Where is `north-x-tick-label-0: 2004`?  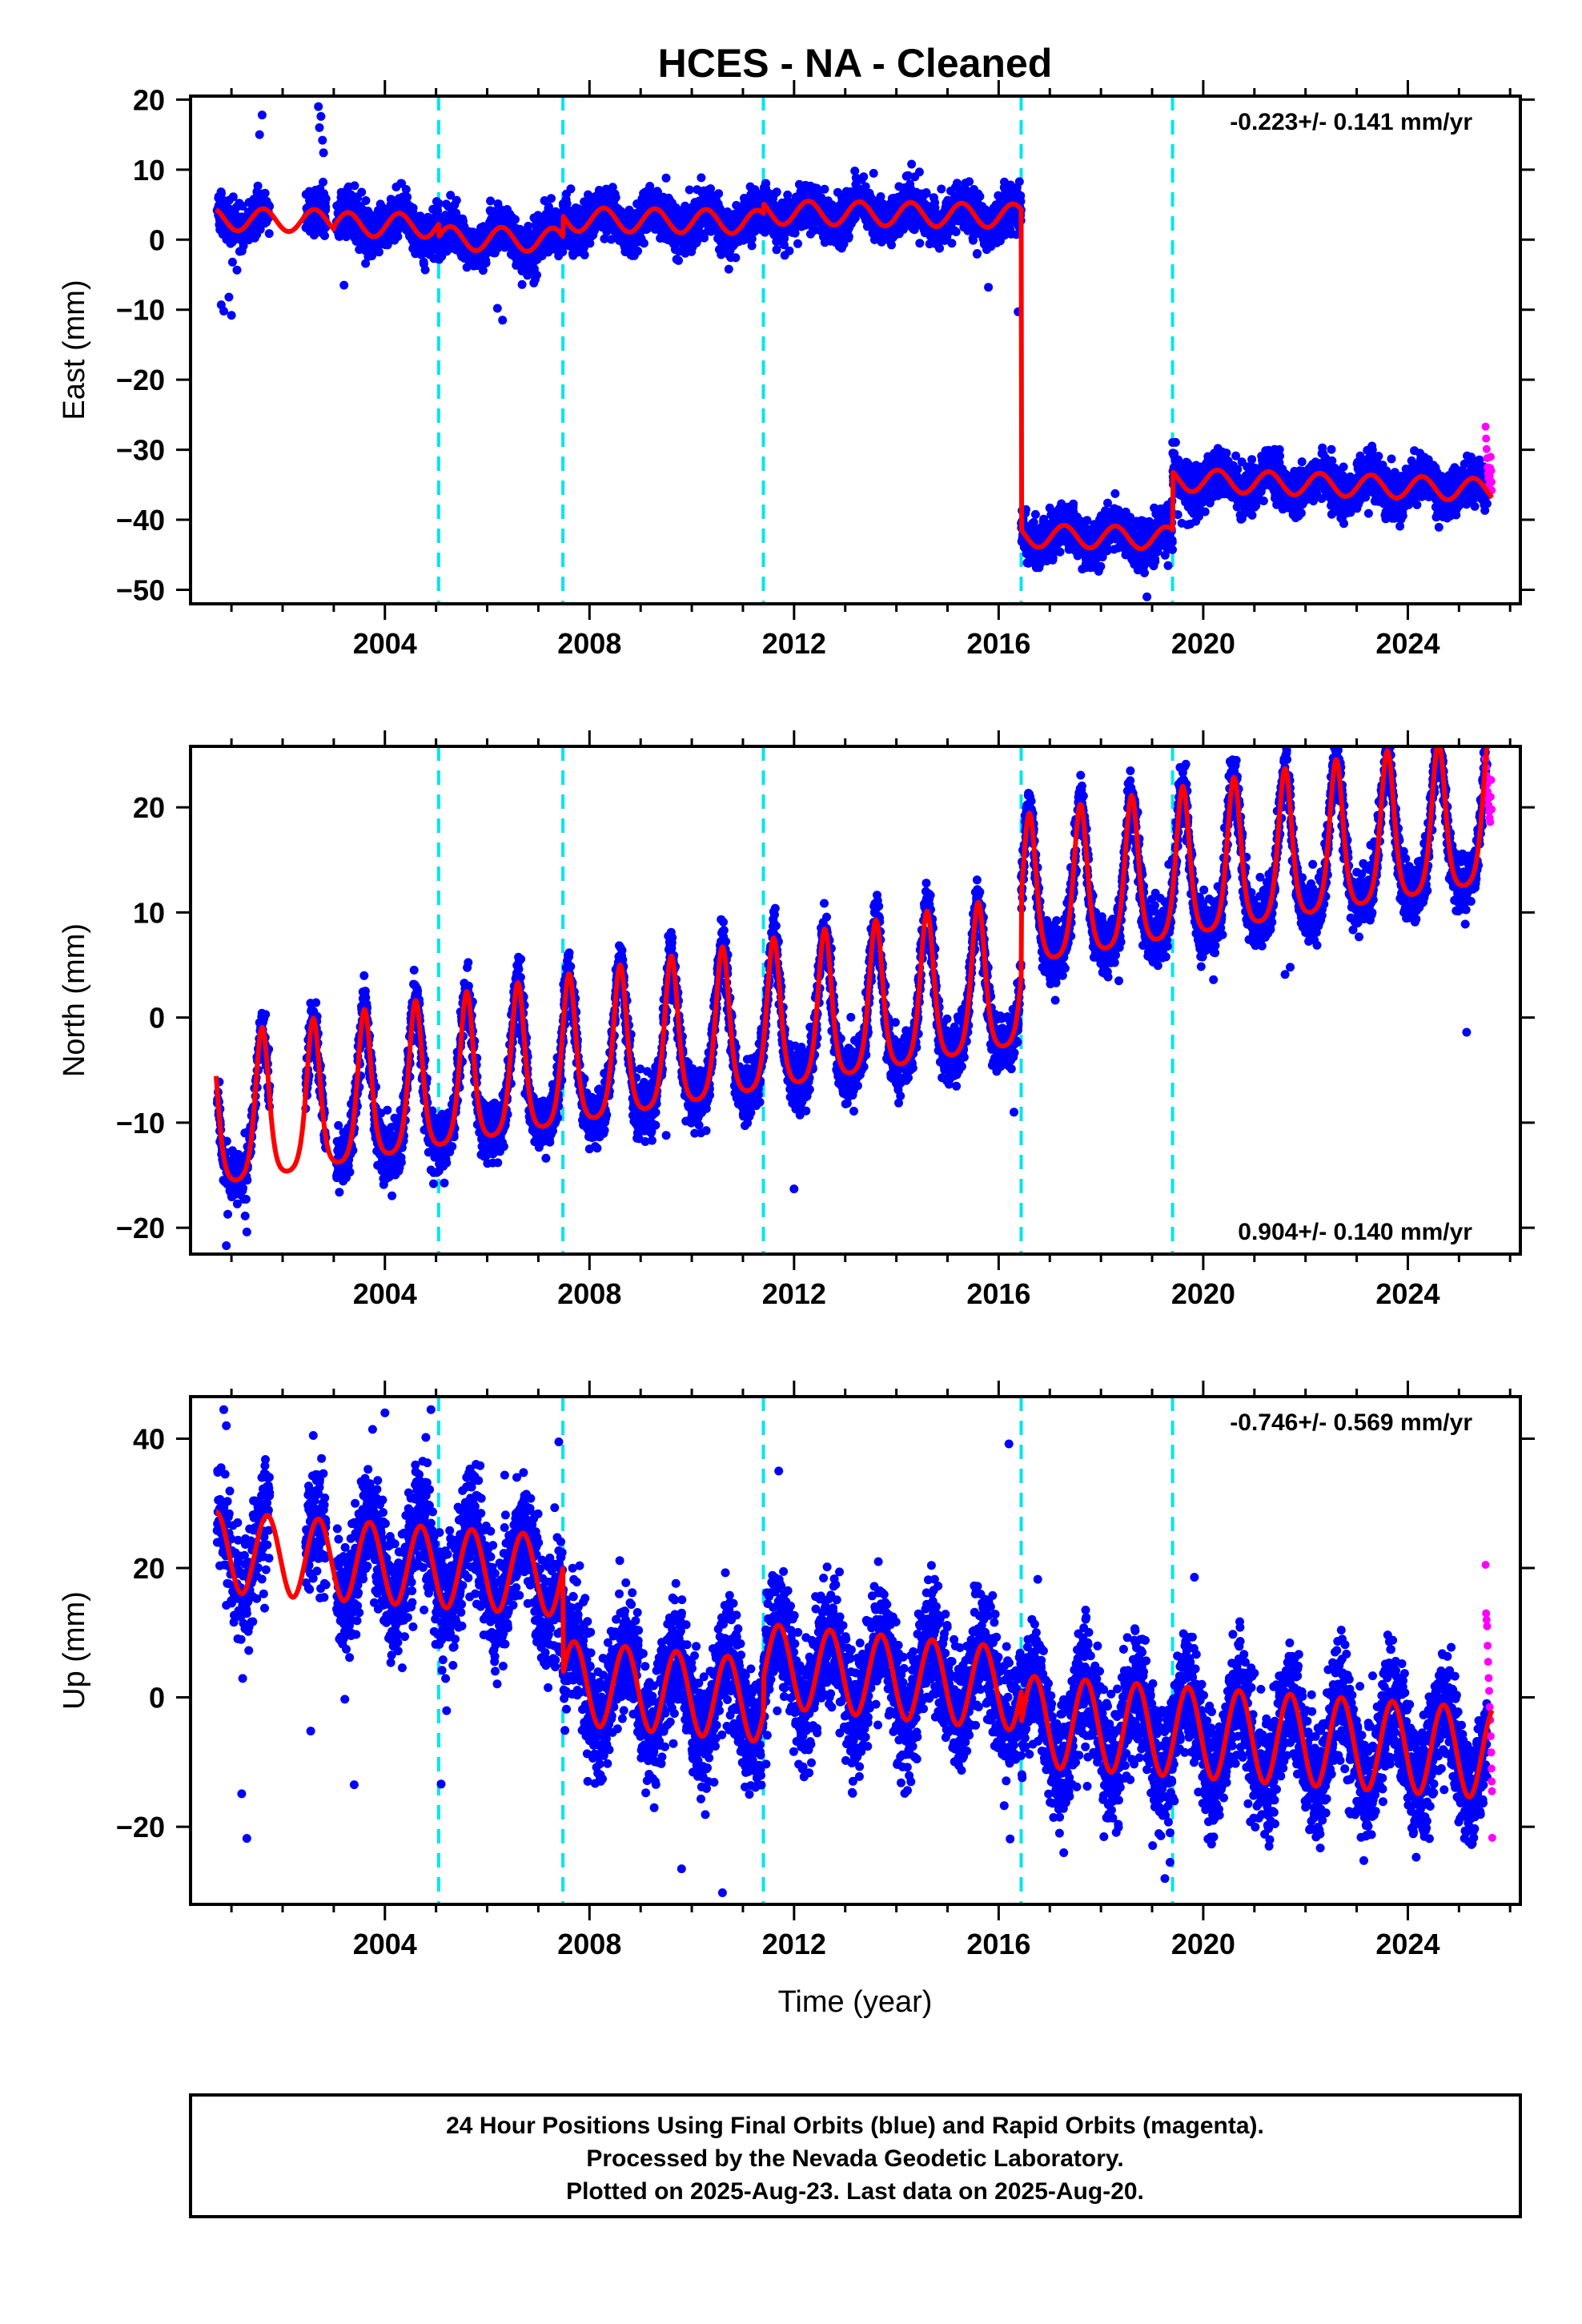
north-x-tick-label-0: 2004 is located at coordinates (385, 1294).